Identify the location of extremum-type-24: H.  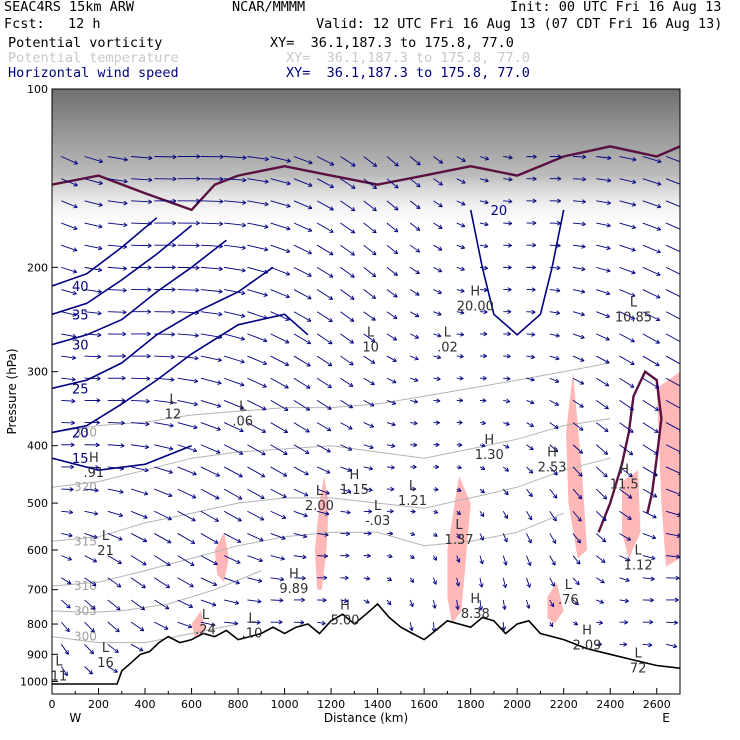
(624, 470).